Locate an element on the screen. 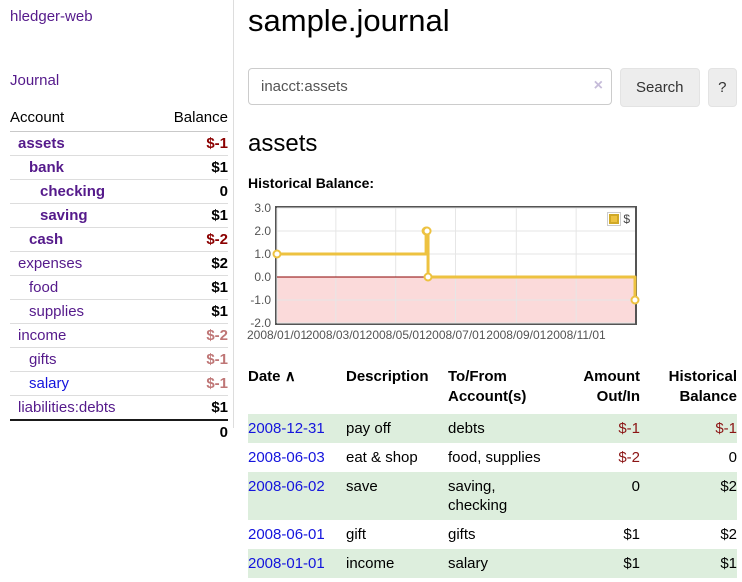 This screenshot has width=742, height=582. date-cell: 2008-06-03 is located at coordinates (297, 457).